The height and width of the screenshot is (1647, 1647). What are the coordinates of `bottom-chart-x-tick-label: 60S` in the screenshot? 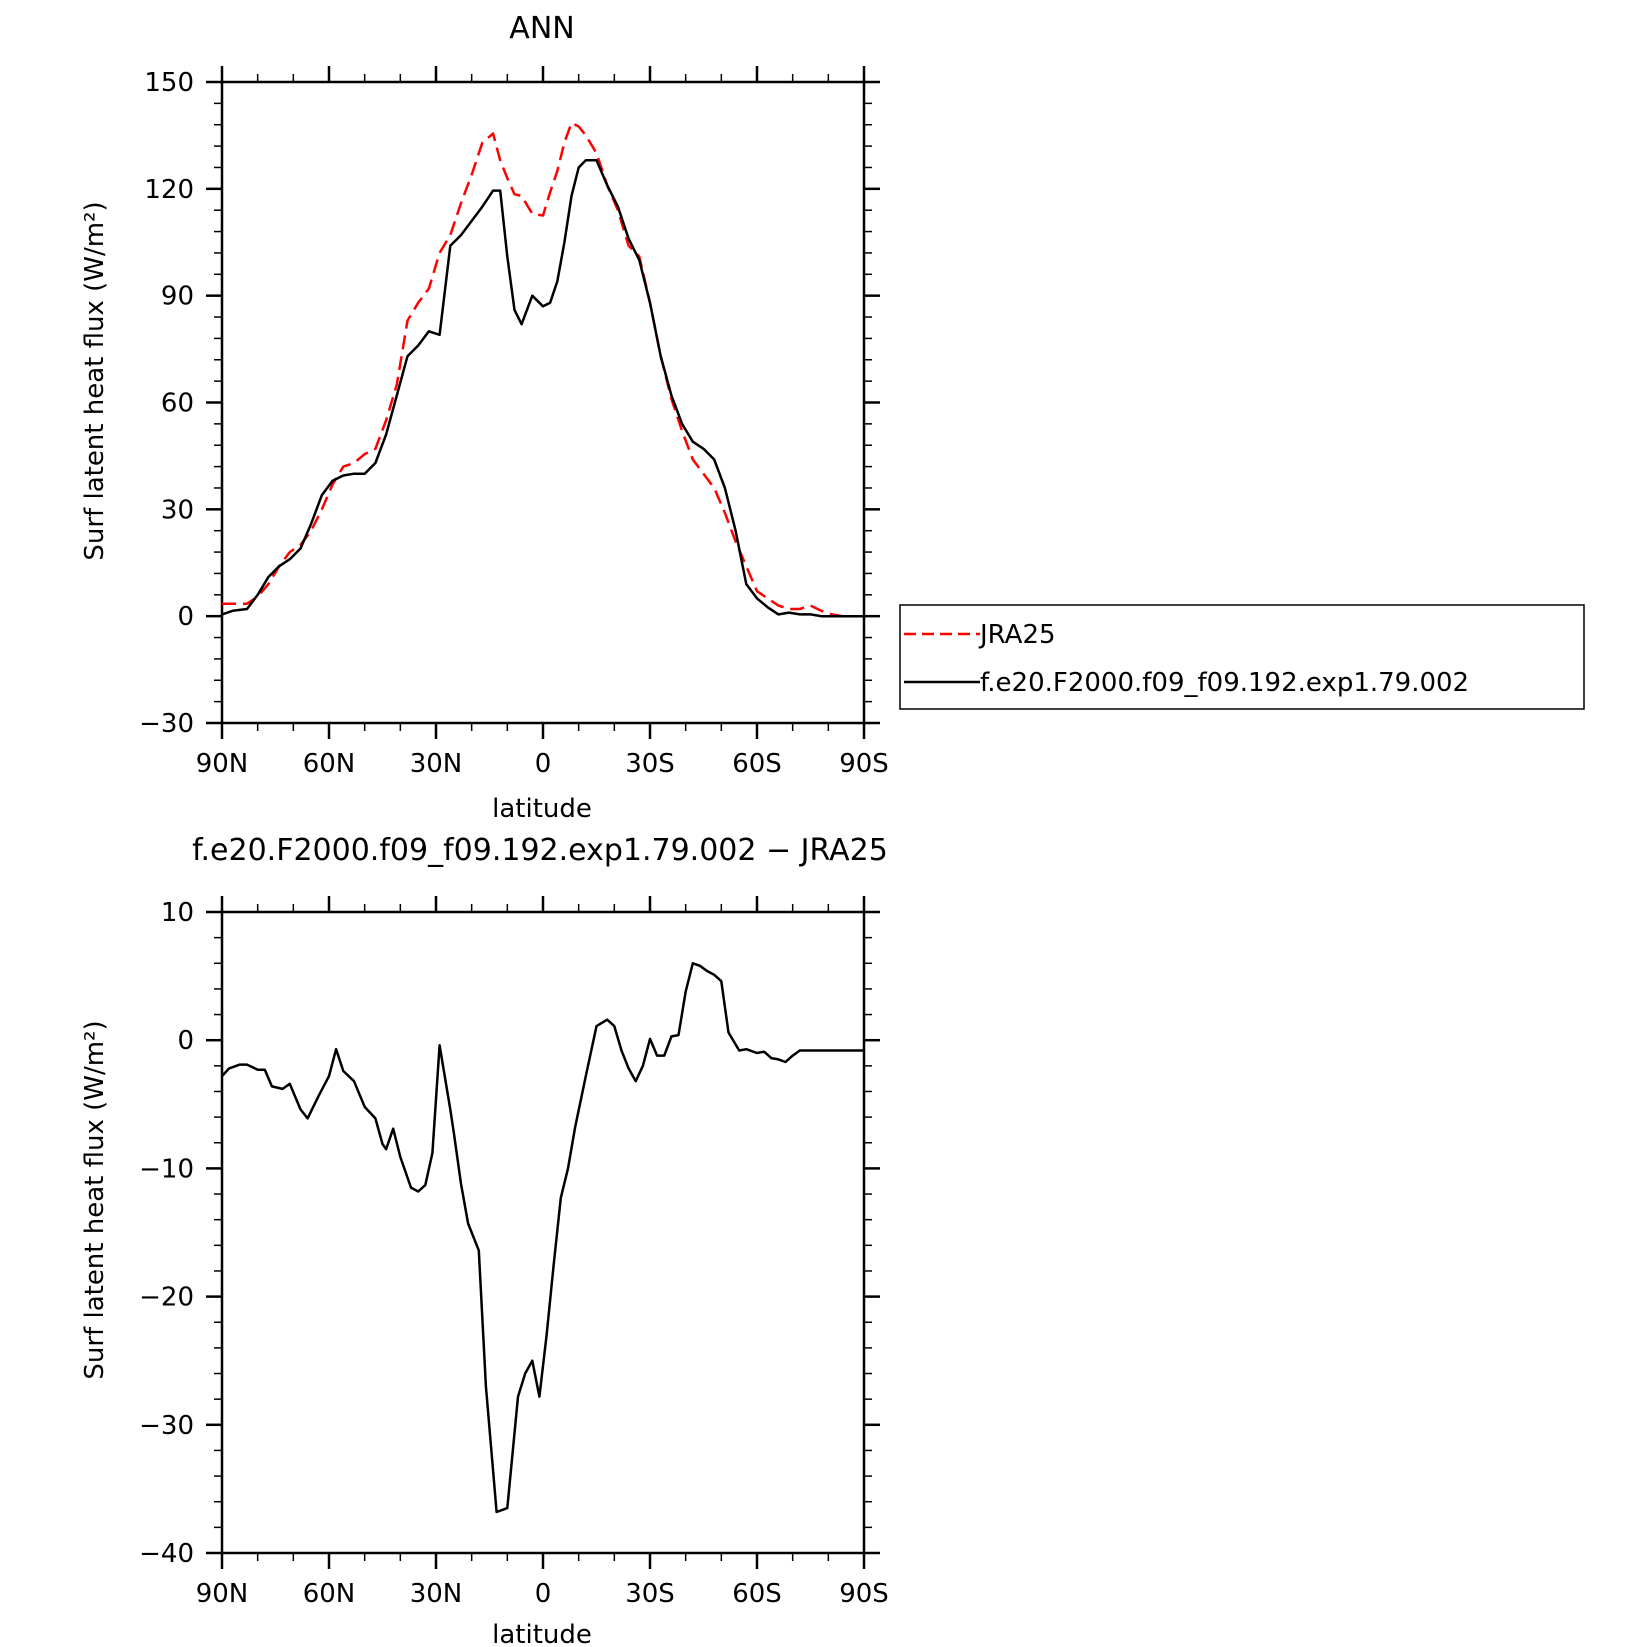 It's located at (757, 1594).